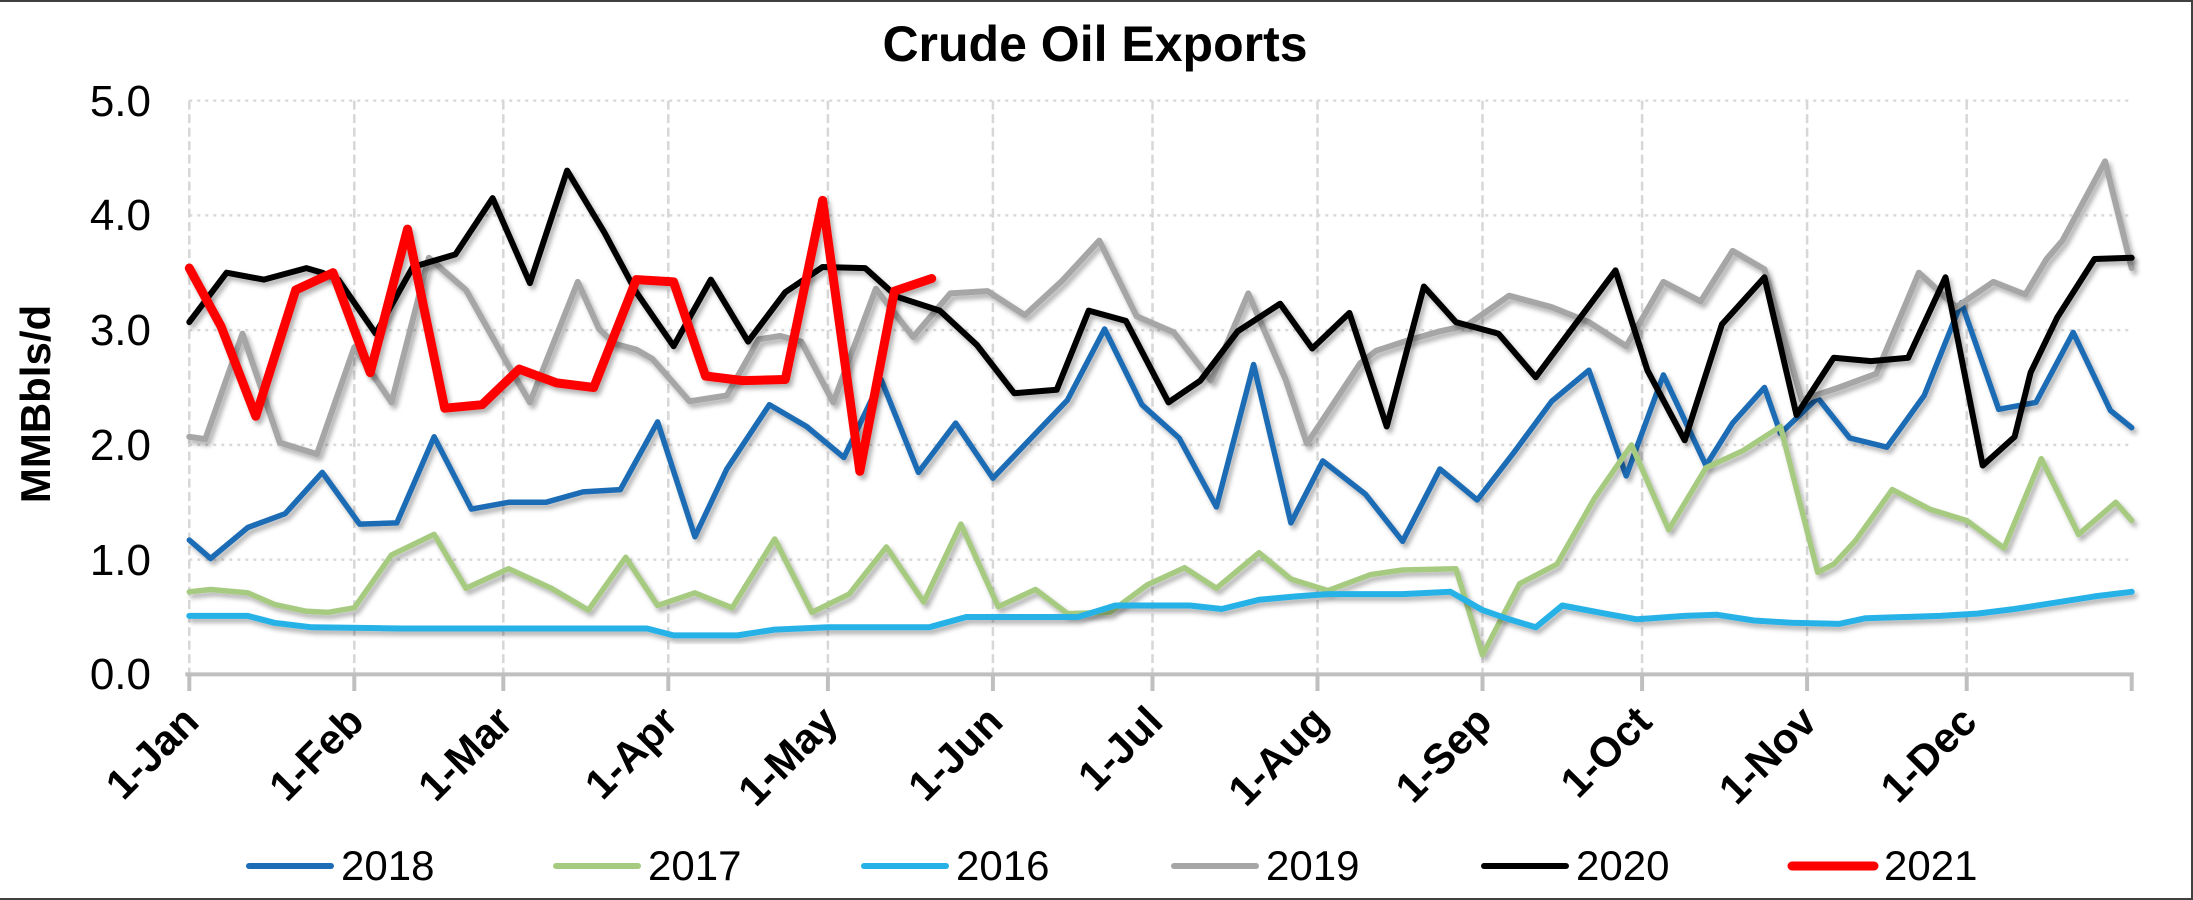 Image resolution: width=2193 pixels, height=900 pixels. What do you see at coordinates (1930, 865) in the screenshot?
I see `svg-text: 2021` at bounding box center [1930, 865].